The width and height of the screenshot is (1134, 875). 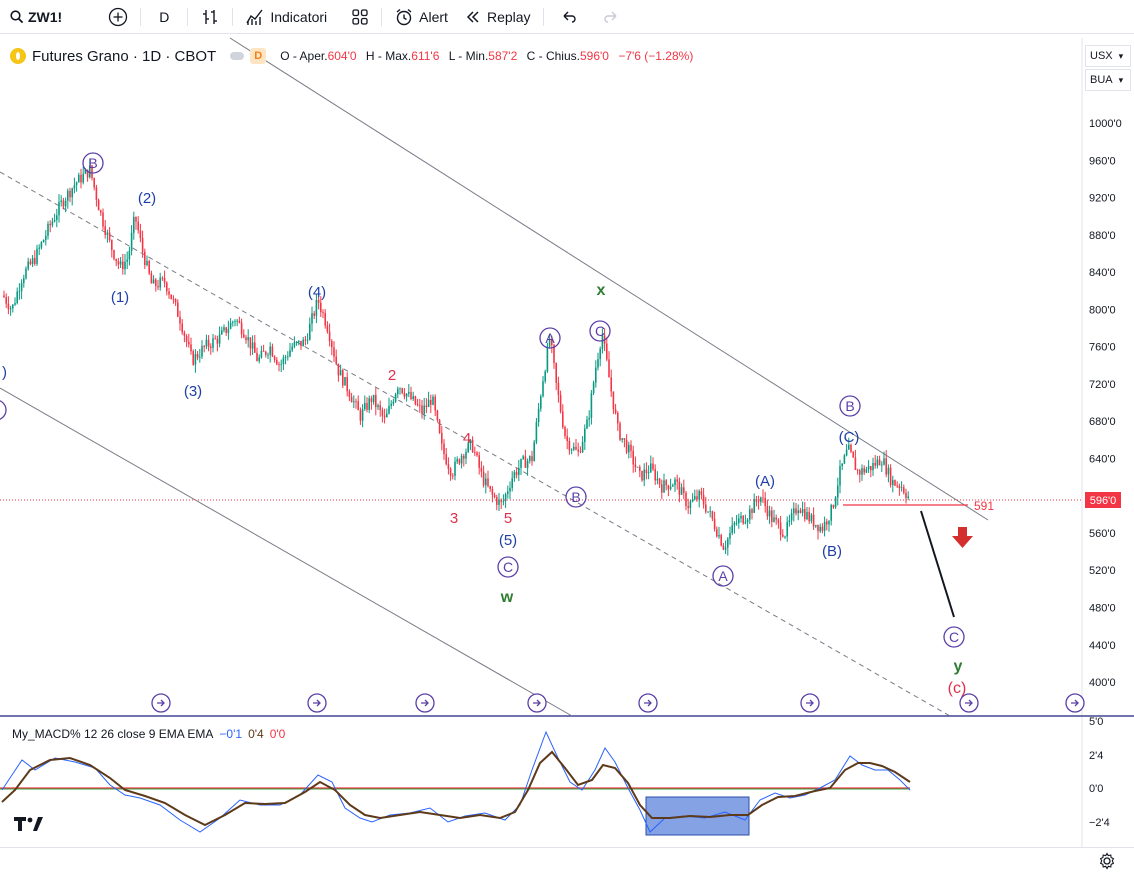 I want to click on symbol-search-button: ZW1!, so click(x=35, y=17).